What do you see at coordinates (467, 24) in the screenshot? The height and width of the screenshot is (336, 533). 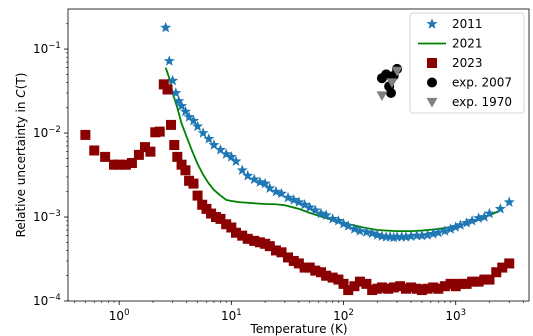 I see `legend-label: 2011` at bounding box center [467, 24].